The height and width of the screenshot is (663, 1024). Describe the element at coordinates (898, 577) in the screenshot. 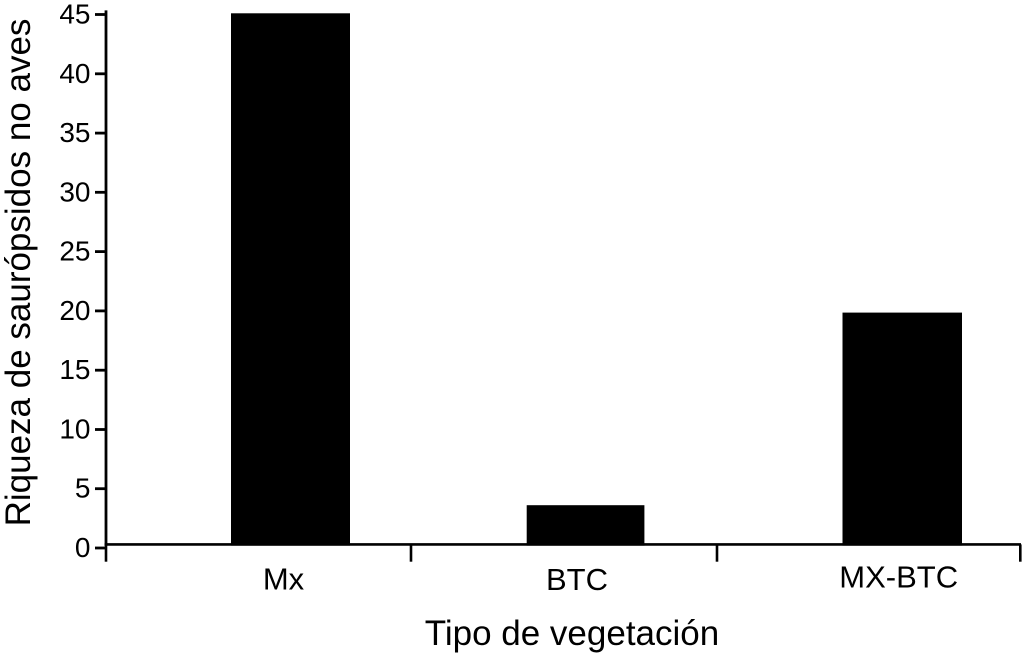

I see `svg-text: MX-BTC` at that location.